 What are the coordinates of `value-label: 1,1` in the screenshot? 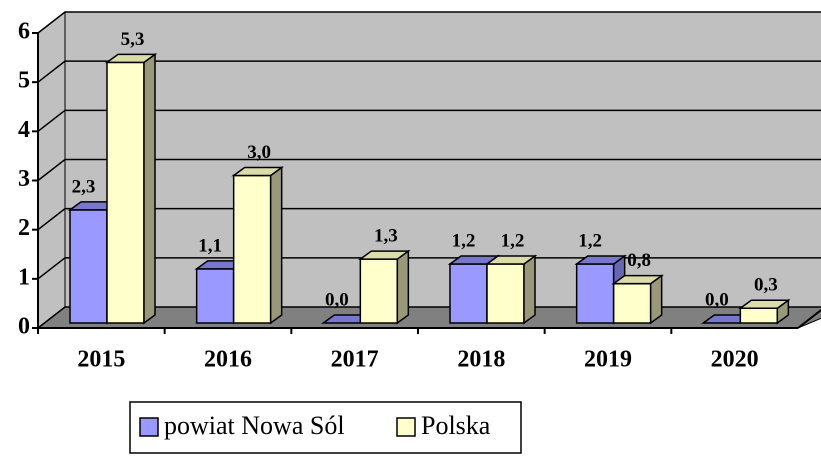 It's located at (210, 245).